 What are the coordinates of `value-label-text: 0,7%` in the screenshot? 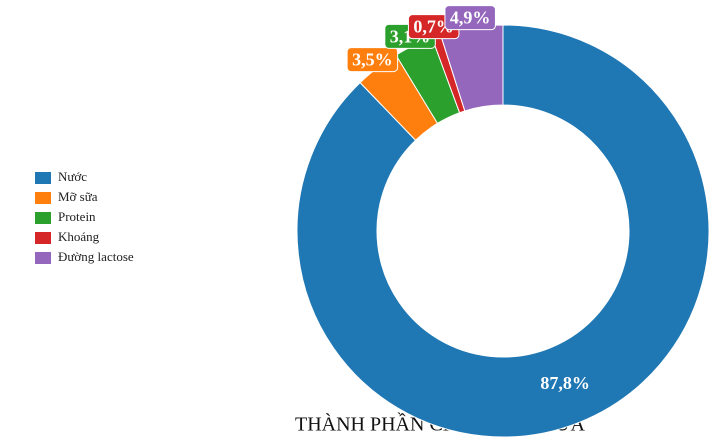 It's located at (433, 27).